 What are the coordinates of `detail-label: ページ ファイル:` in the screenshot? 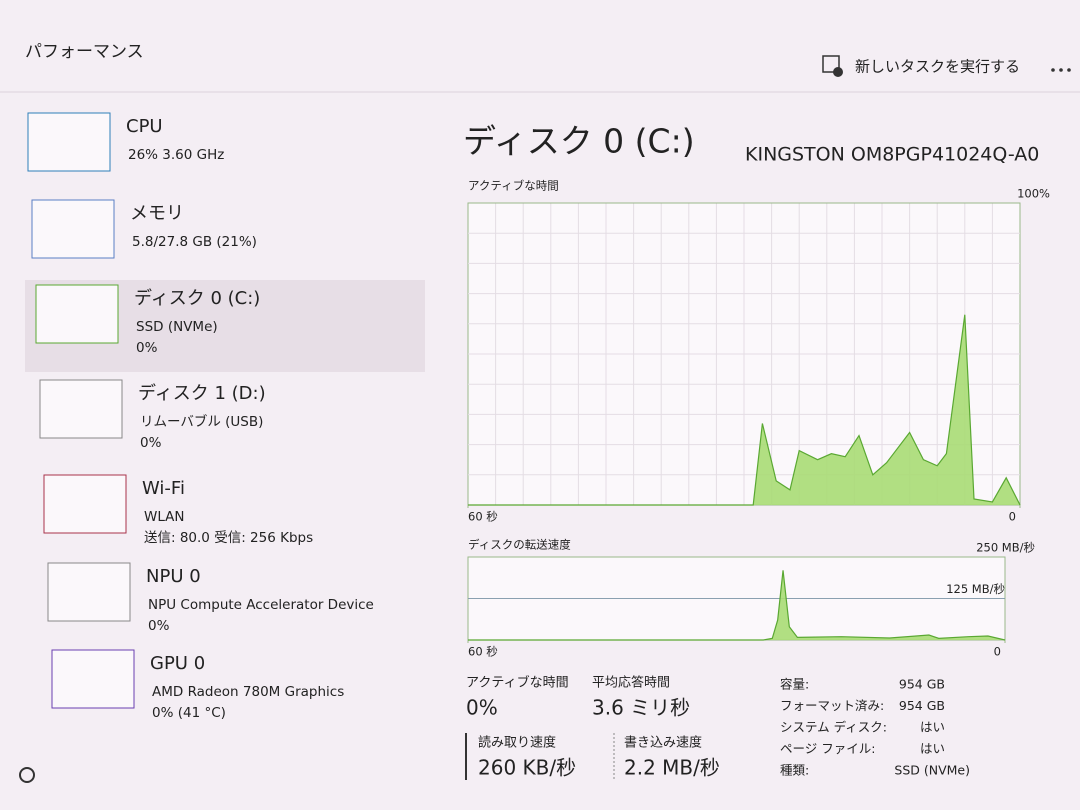 It's located at (827, 748).